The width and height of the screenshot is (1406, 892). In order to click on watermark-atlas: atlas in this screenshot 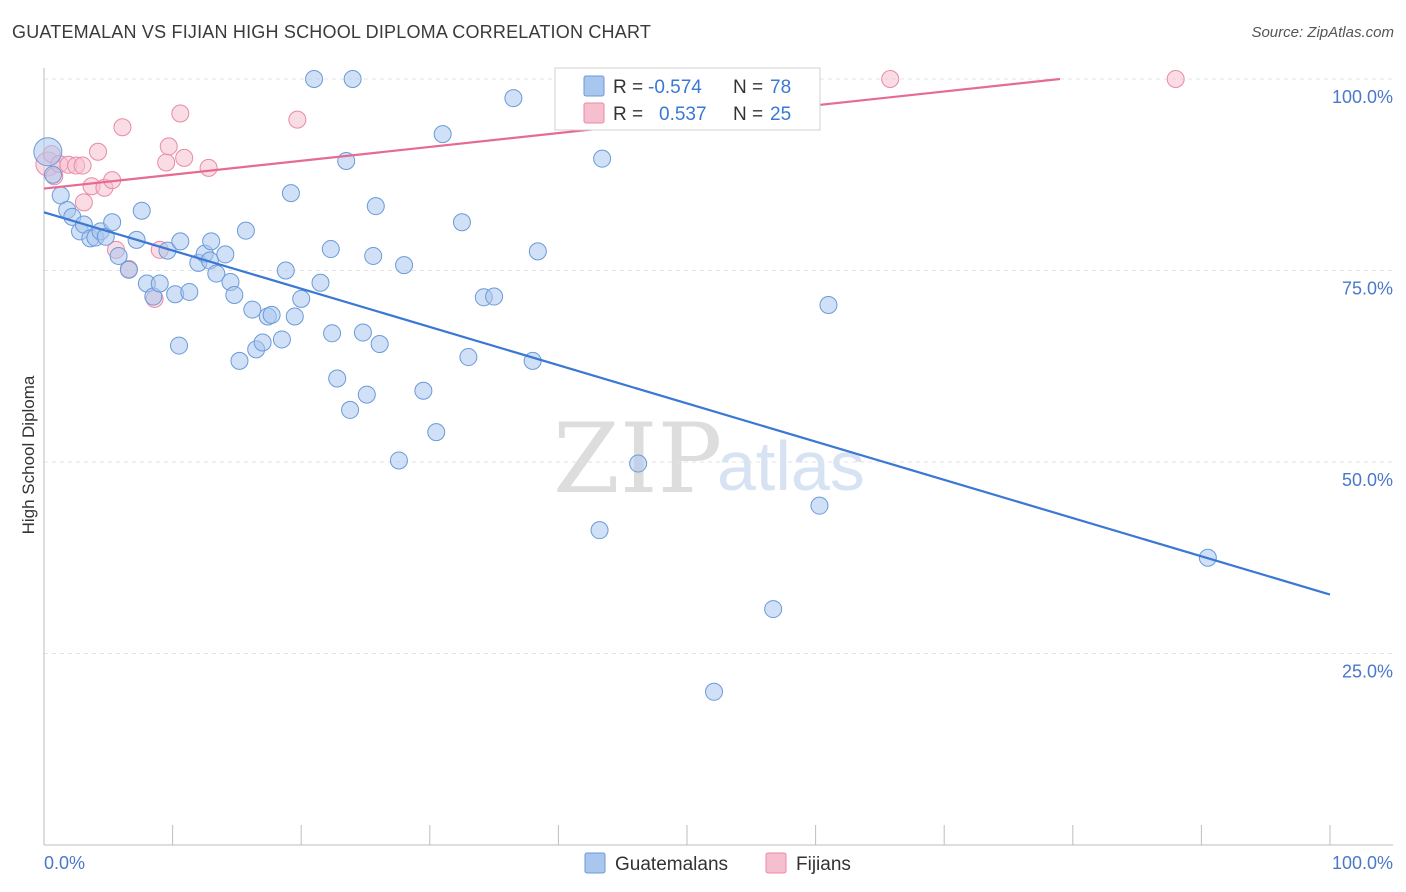, I will do `click(791, 466)`.